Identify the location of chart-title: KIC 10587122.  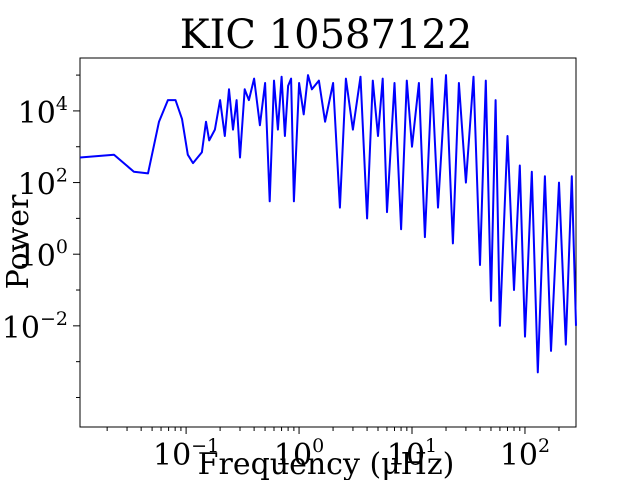
(326, 35).